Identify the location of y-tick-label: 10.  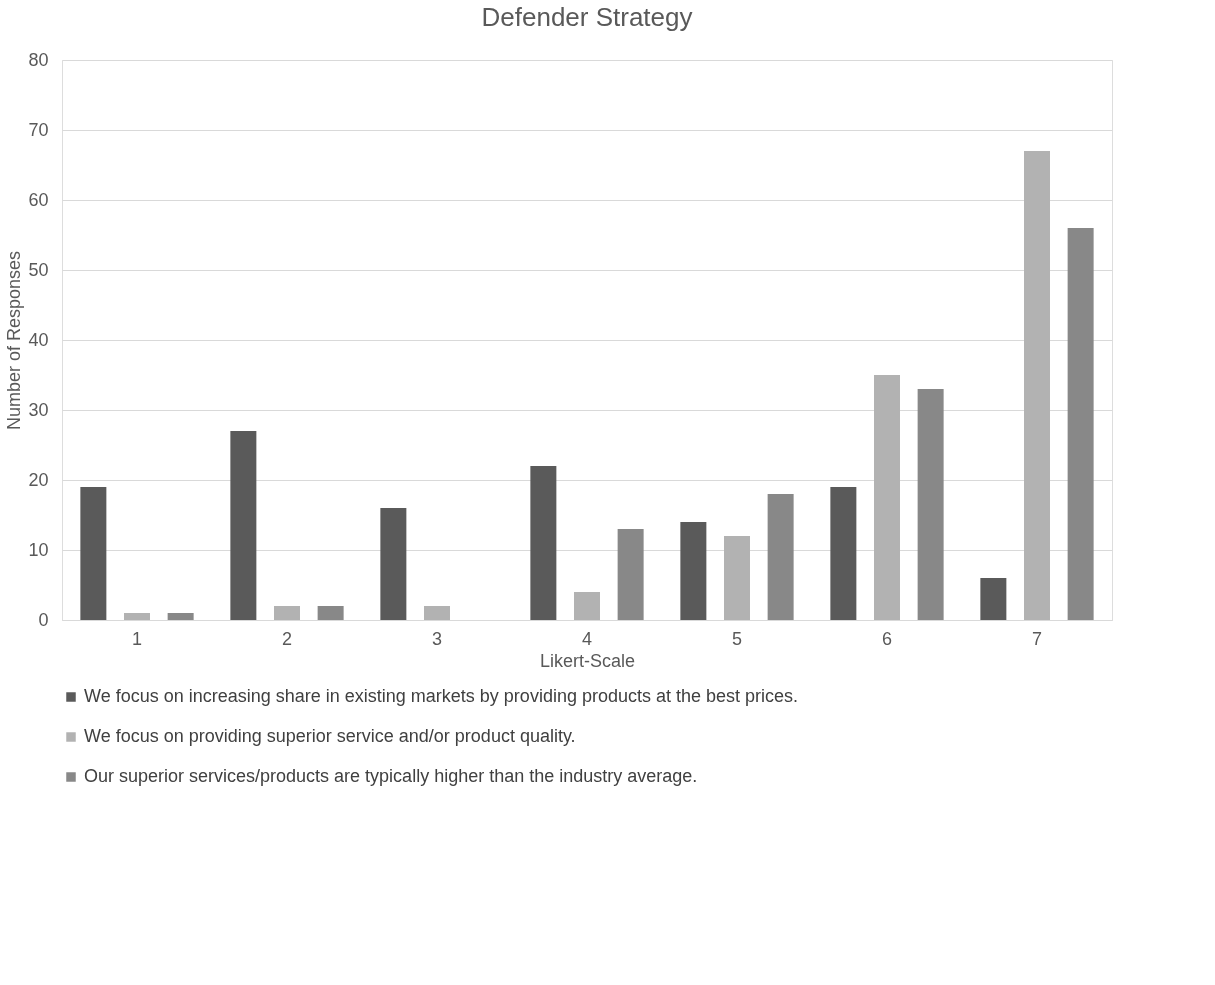
(38, 549).